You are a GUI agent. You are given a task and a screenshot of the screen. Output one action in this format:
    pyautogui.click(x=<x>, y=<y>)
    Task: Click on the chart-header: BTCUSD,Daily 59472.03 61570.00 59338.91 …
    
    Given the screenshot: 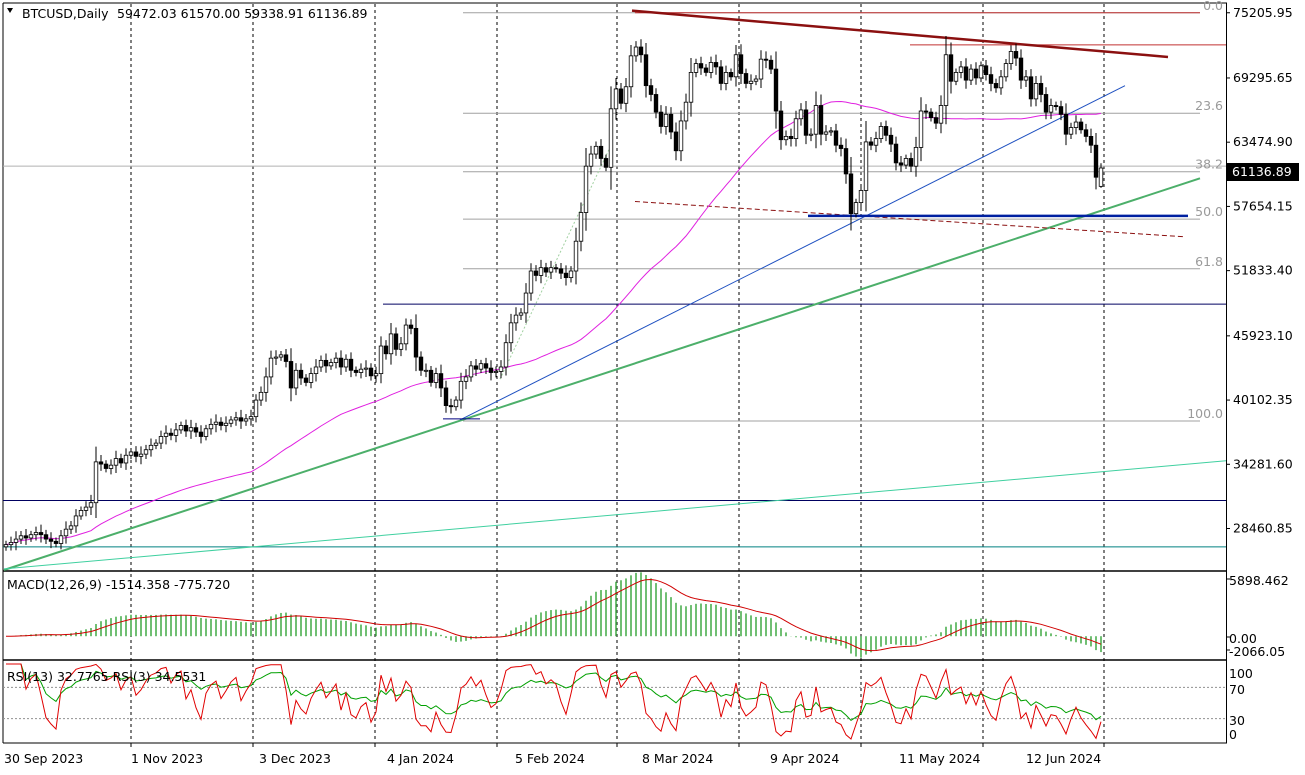 What is the action you would take?
    pyautogui.click(x=187, y=13)
    